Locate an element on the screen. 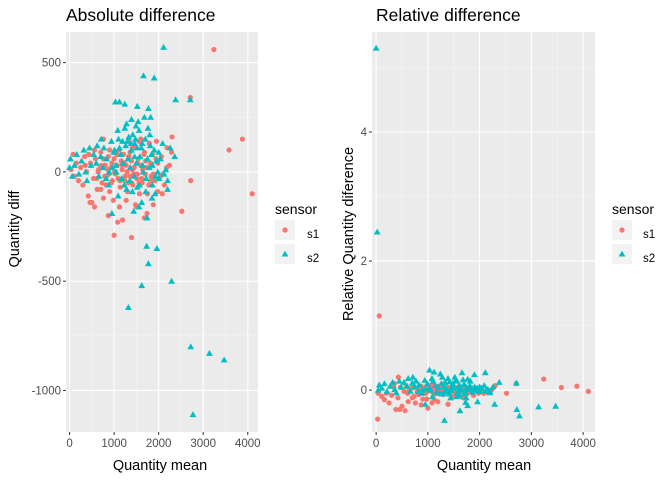 The height and width of the screenshot is (480, 672). x-tick-label: 0 is located at coordinates (376, 444).